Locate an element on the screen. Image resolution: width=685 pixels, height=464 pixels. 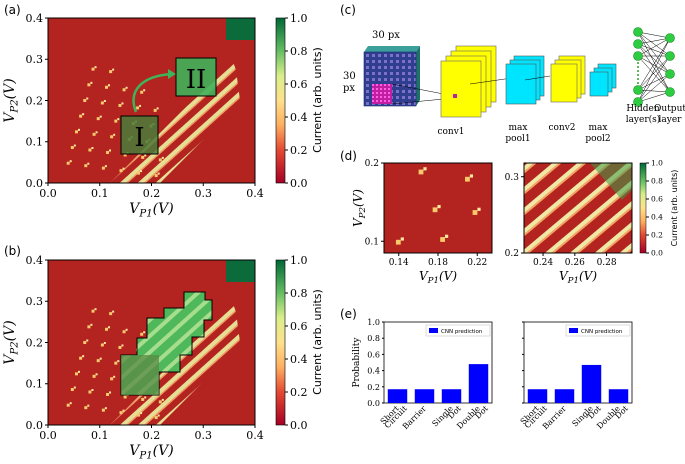
colorbar-label-a: Current (arb. units) is located at coordinates (317, 100).